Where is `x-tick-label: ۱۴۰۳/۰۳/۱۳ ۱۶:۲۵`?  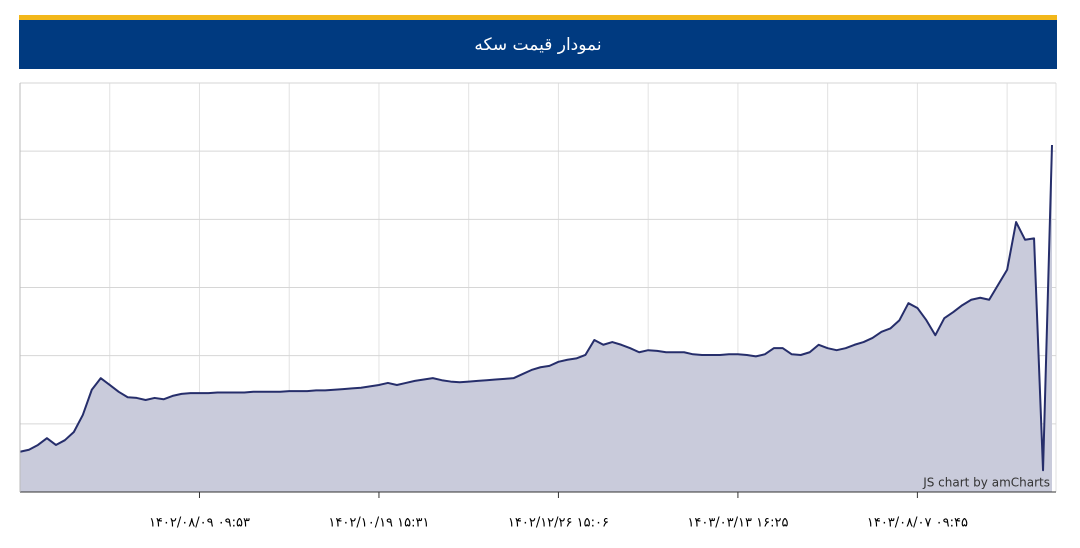
x-tick-label: ۱۴۰۳/۰۳/۱۳ ۱۶:۲۵ is located at coordinates (737, 523).